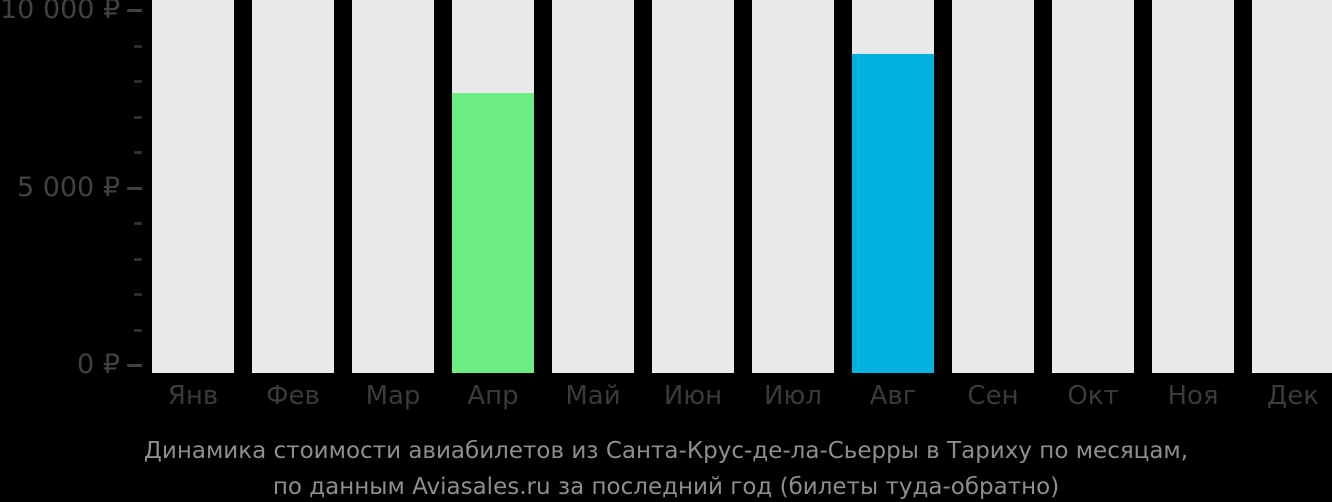 This screenshot has width=1332, height=502. Describe the element at coordinates (393, 396) in the screenshot. I see `month-label-Мар: Мар` at that location.